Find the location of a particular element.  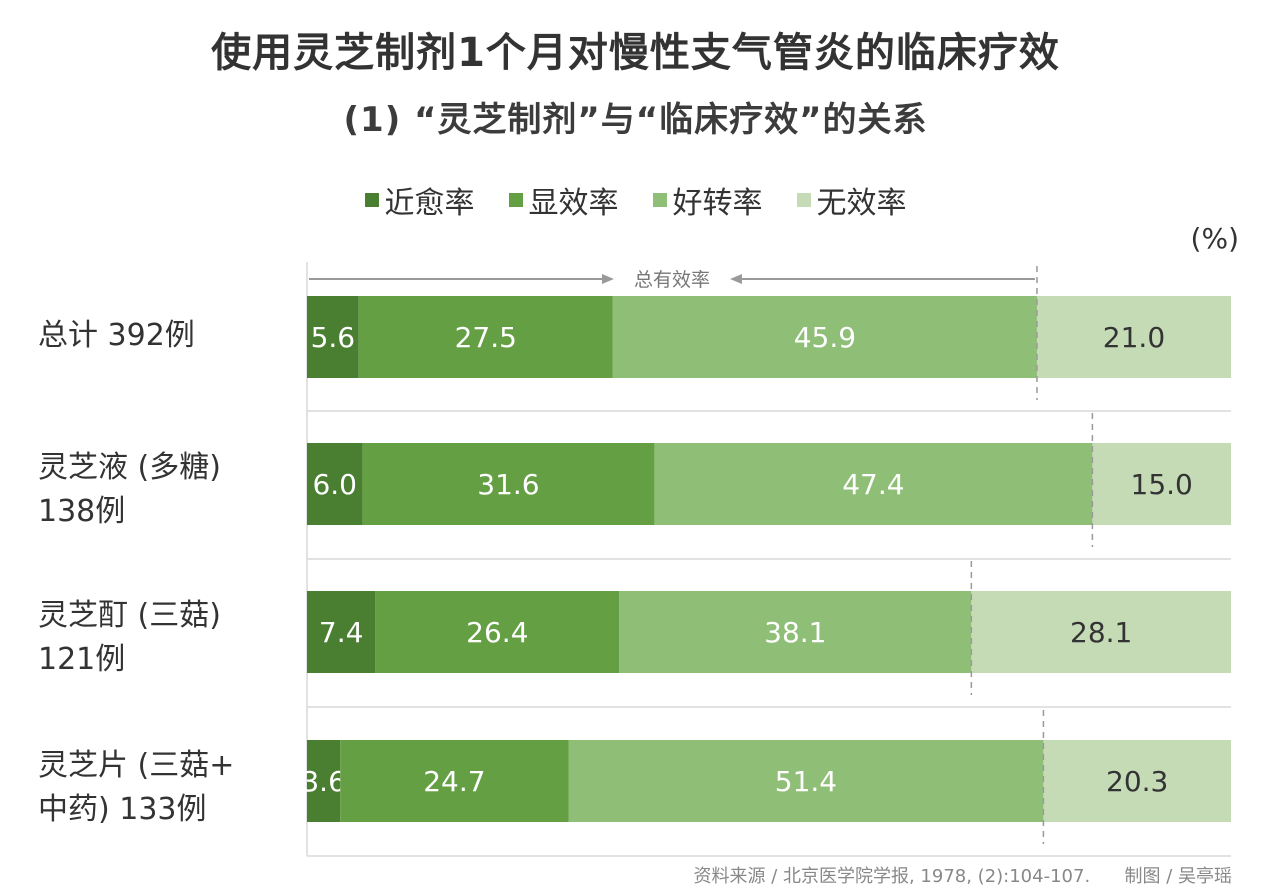

bar-value-label: 26.4 is located at coordinates (497, 632).